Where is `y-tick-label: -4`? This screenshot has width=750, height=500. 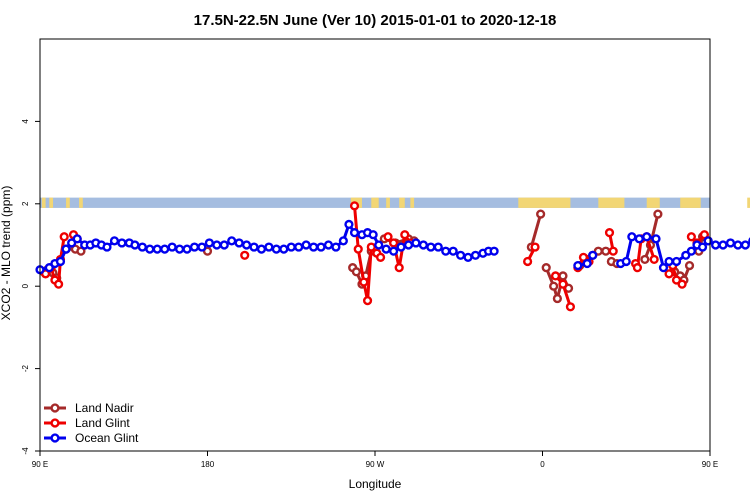
y-tick-label: -4 is located at coordinates (25, 451).